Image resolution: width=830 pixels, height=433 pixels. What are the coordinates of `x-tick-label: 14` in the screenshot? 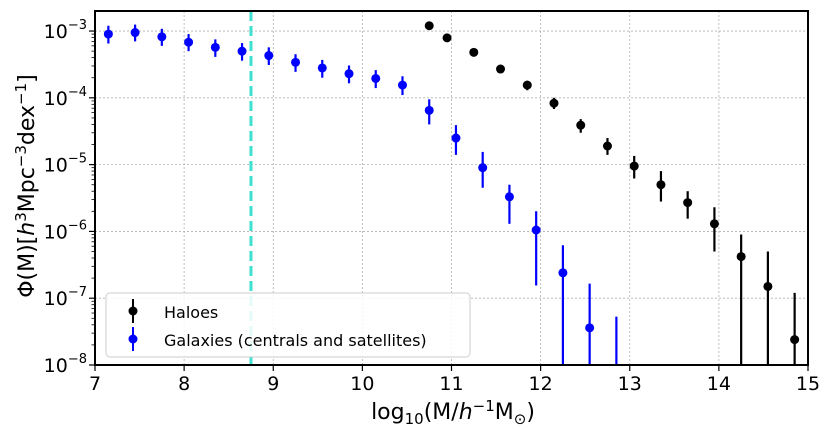 It's located at (719, 384).